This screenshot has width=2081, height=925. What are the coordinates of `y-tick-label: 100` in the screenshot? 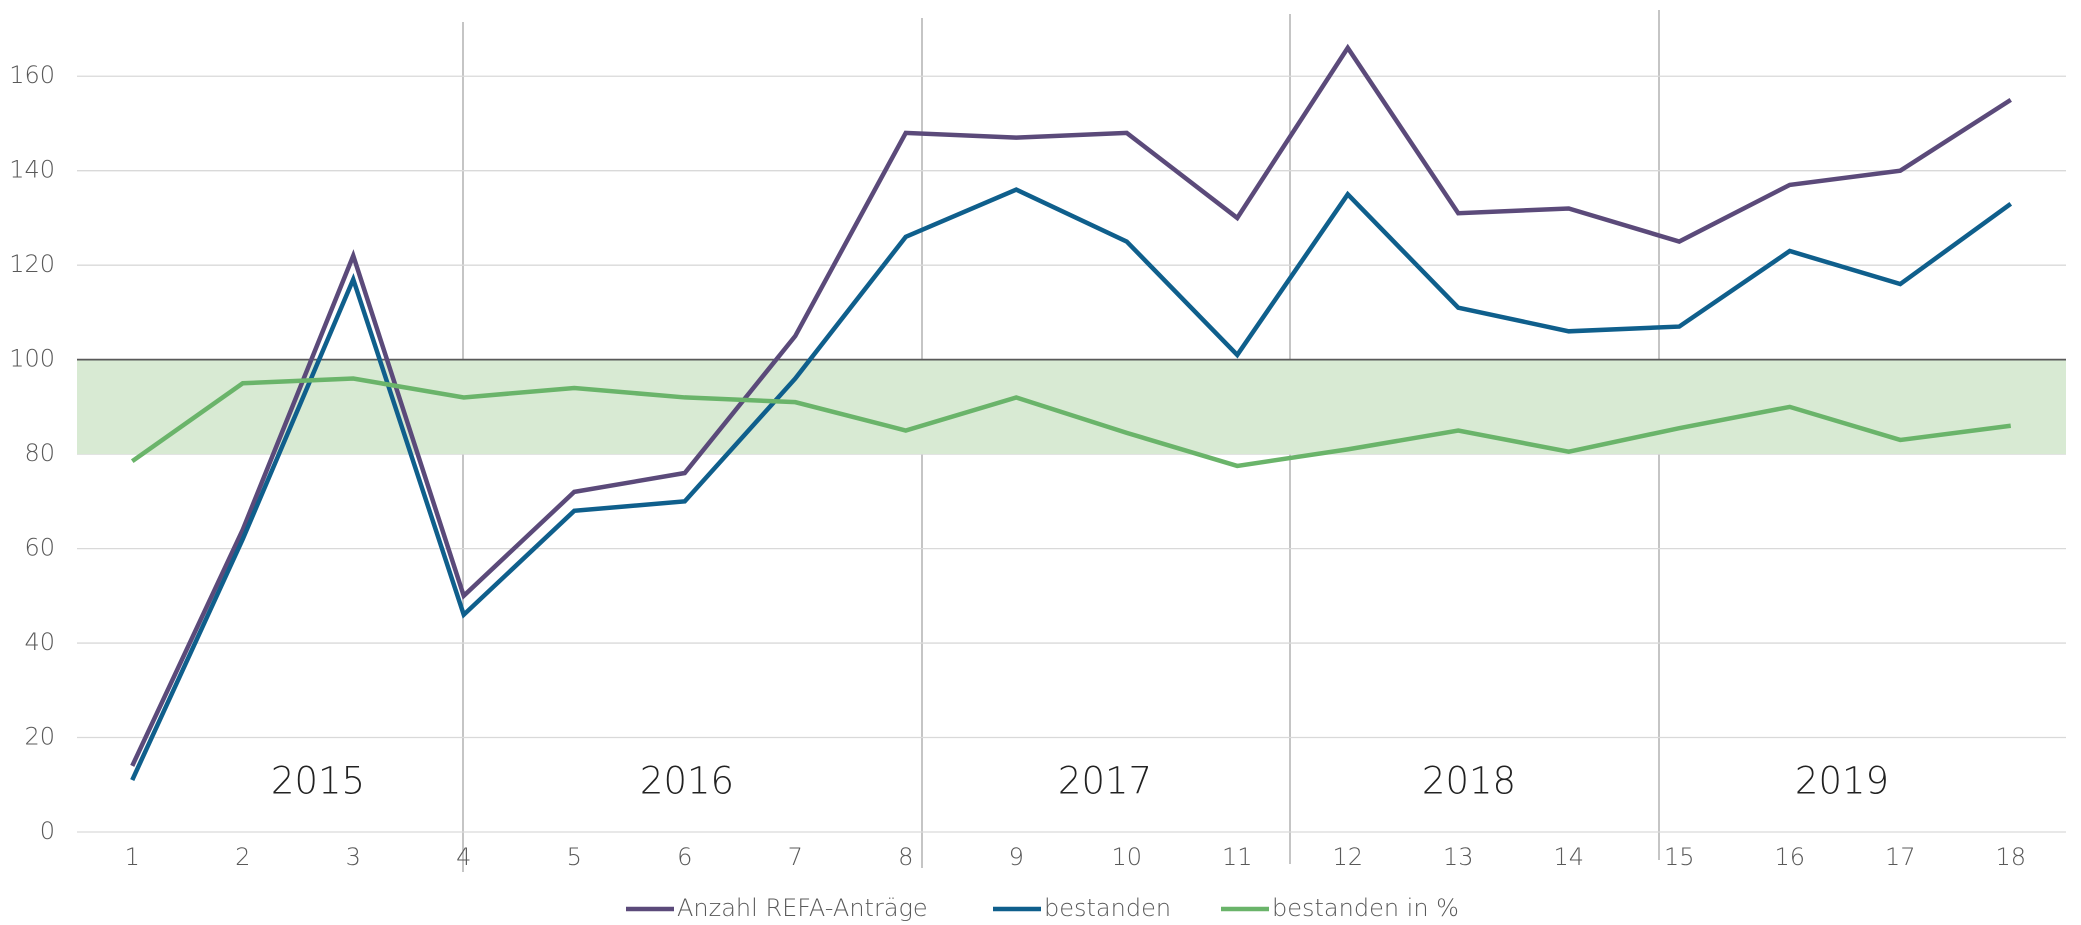 It's located at (32, 359).